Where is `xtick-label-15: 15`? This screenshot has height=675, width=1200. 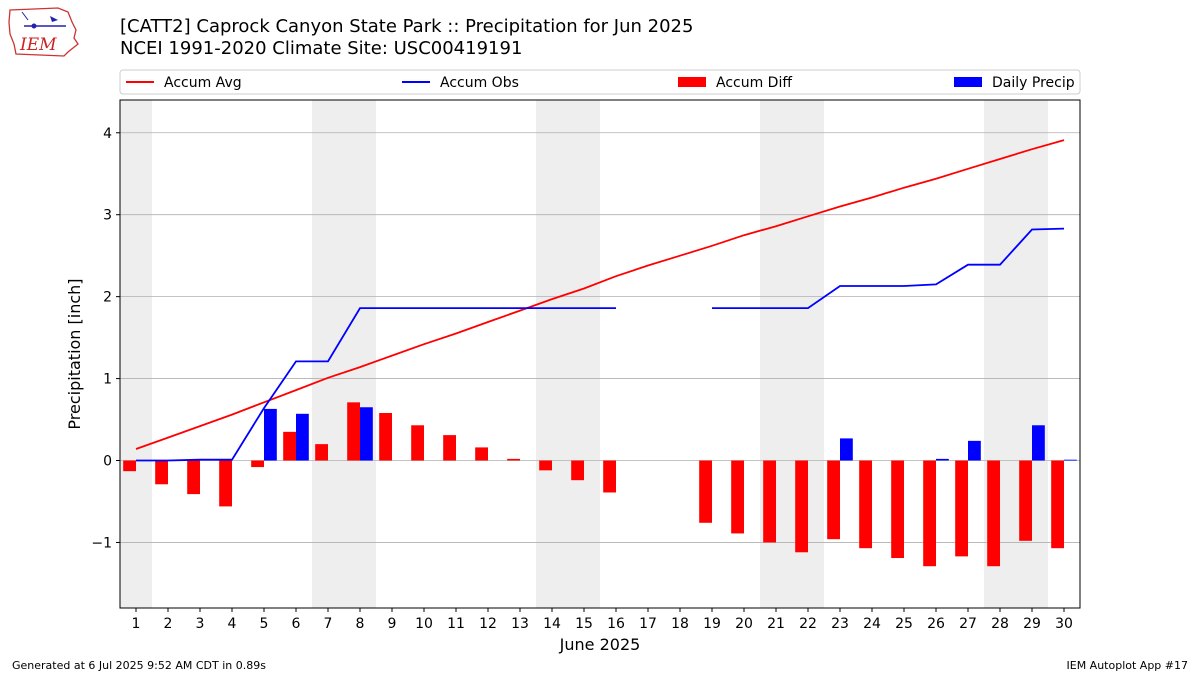 xtick-label-15: 15 is located at coordinates (584, 624).